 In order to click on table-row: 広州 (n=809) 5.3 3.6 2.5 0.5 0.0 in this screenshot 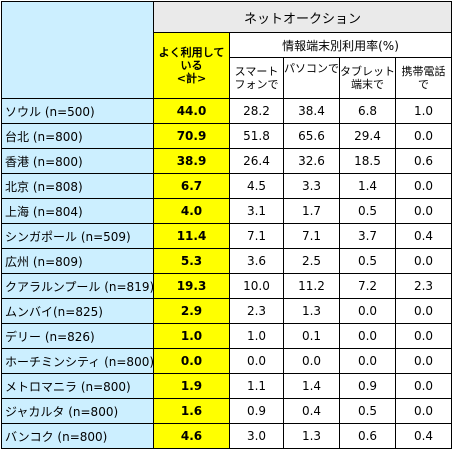, I will do `click(226, 261)`.